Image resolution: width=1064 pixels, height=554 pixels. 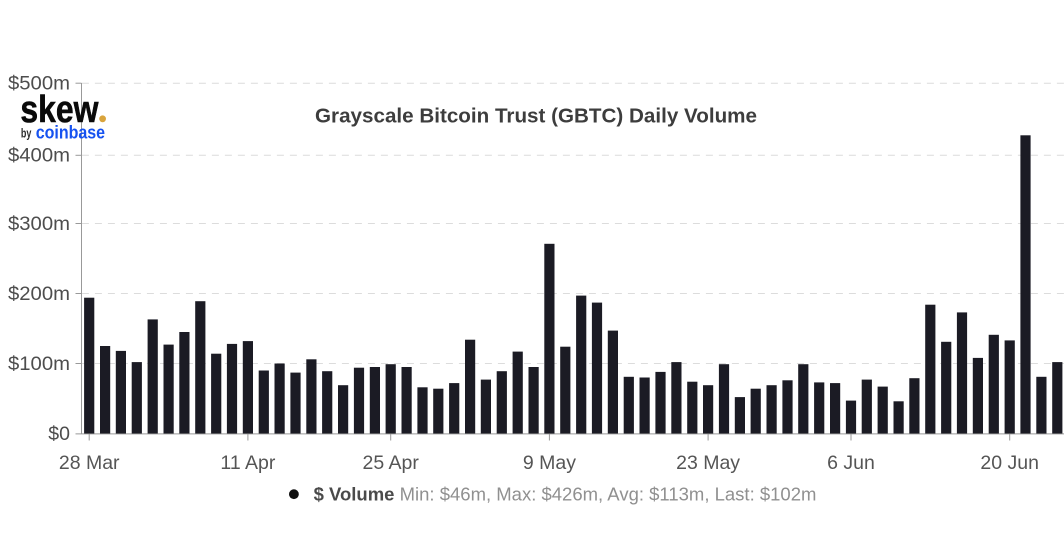 I want to click on svg-text: 23 May, so click(x=708, y=463).